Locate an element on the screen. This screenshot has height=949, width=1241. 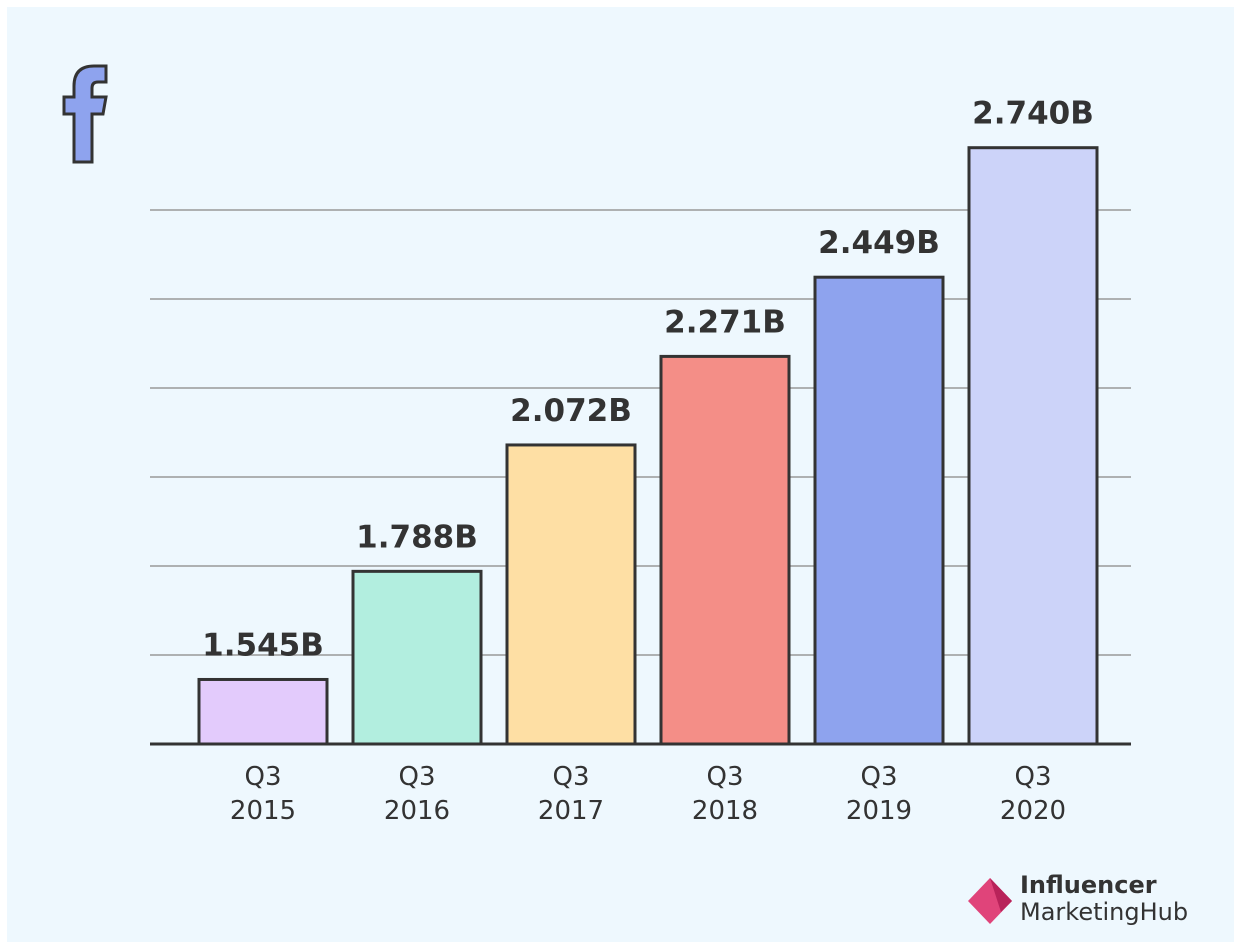
x-tick-label: Q3 2018 is located at coordinates (725, 794).